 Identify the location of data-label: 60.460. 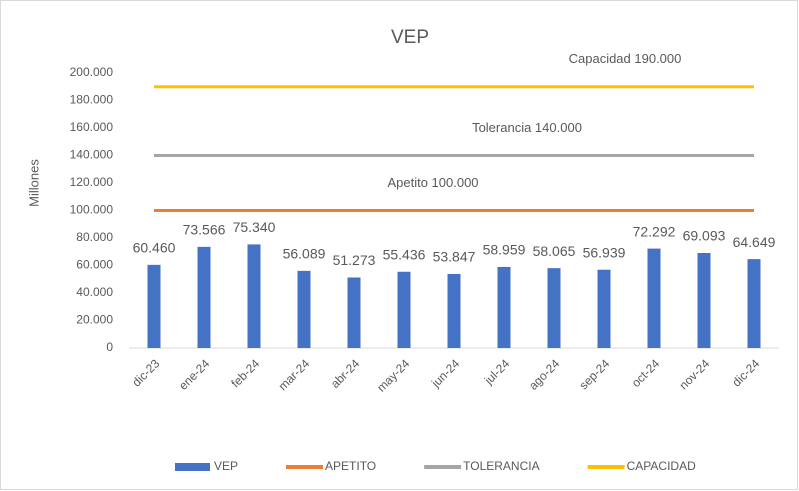
(154, 248).